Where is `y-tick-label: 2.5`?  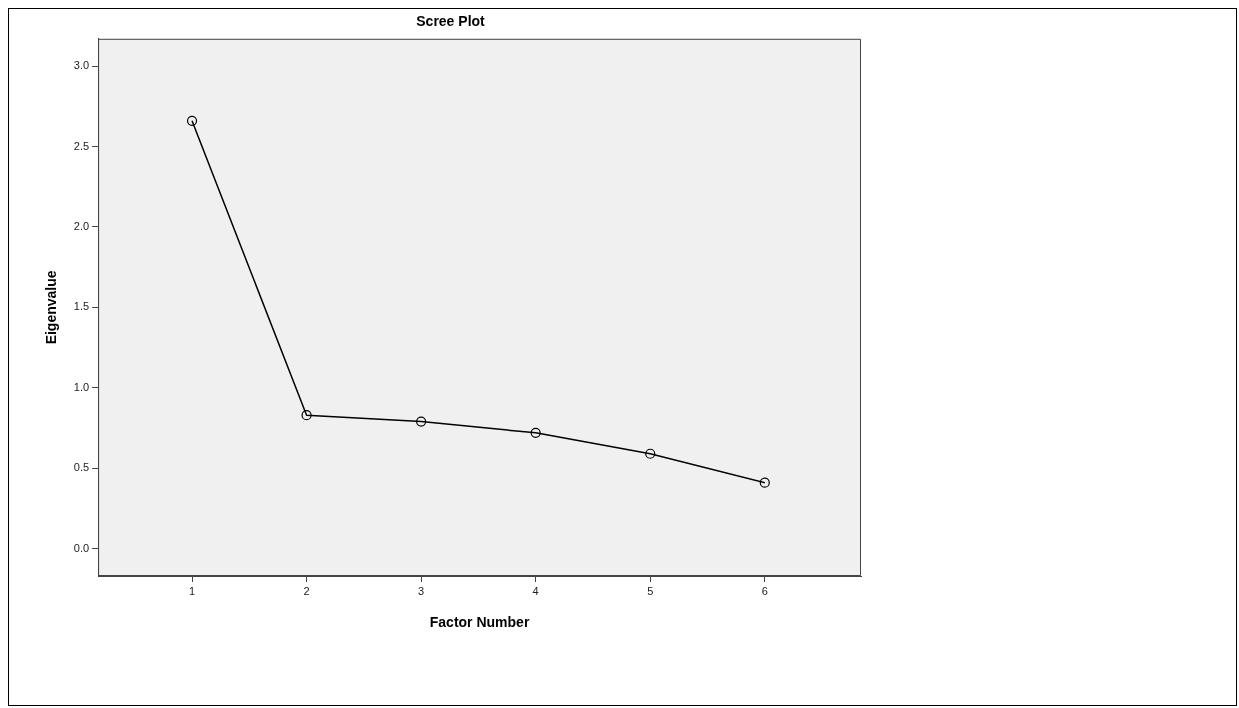 y-tick-label: 2.5 is located at coordinates (81, 145).